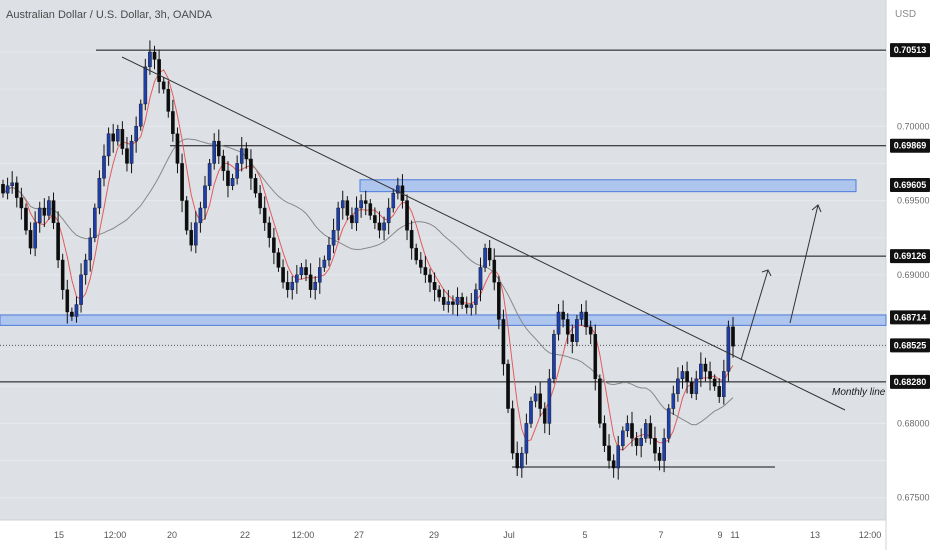  What do you see at coordinates (913, 423) in the screenshot?
I see `price-tick-label: 0.68000` at bounding box center [913, 423].